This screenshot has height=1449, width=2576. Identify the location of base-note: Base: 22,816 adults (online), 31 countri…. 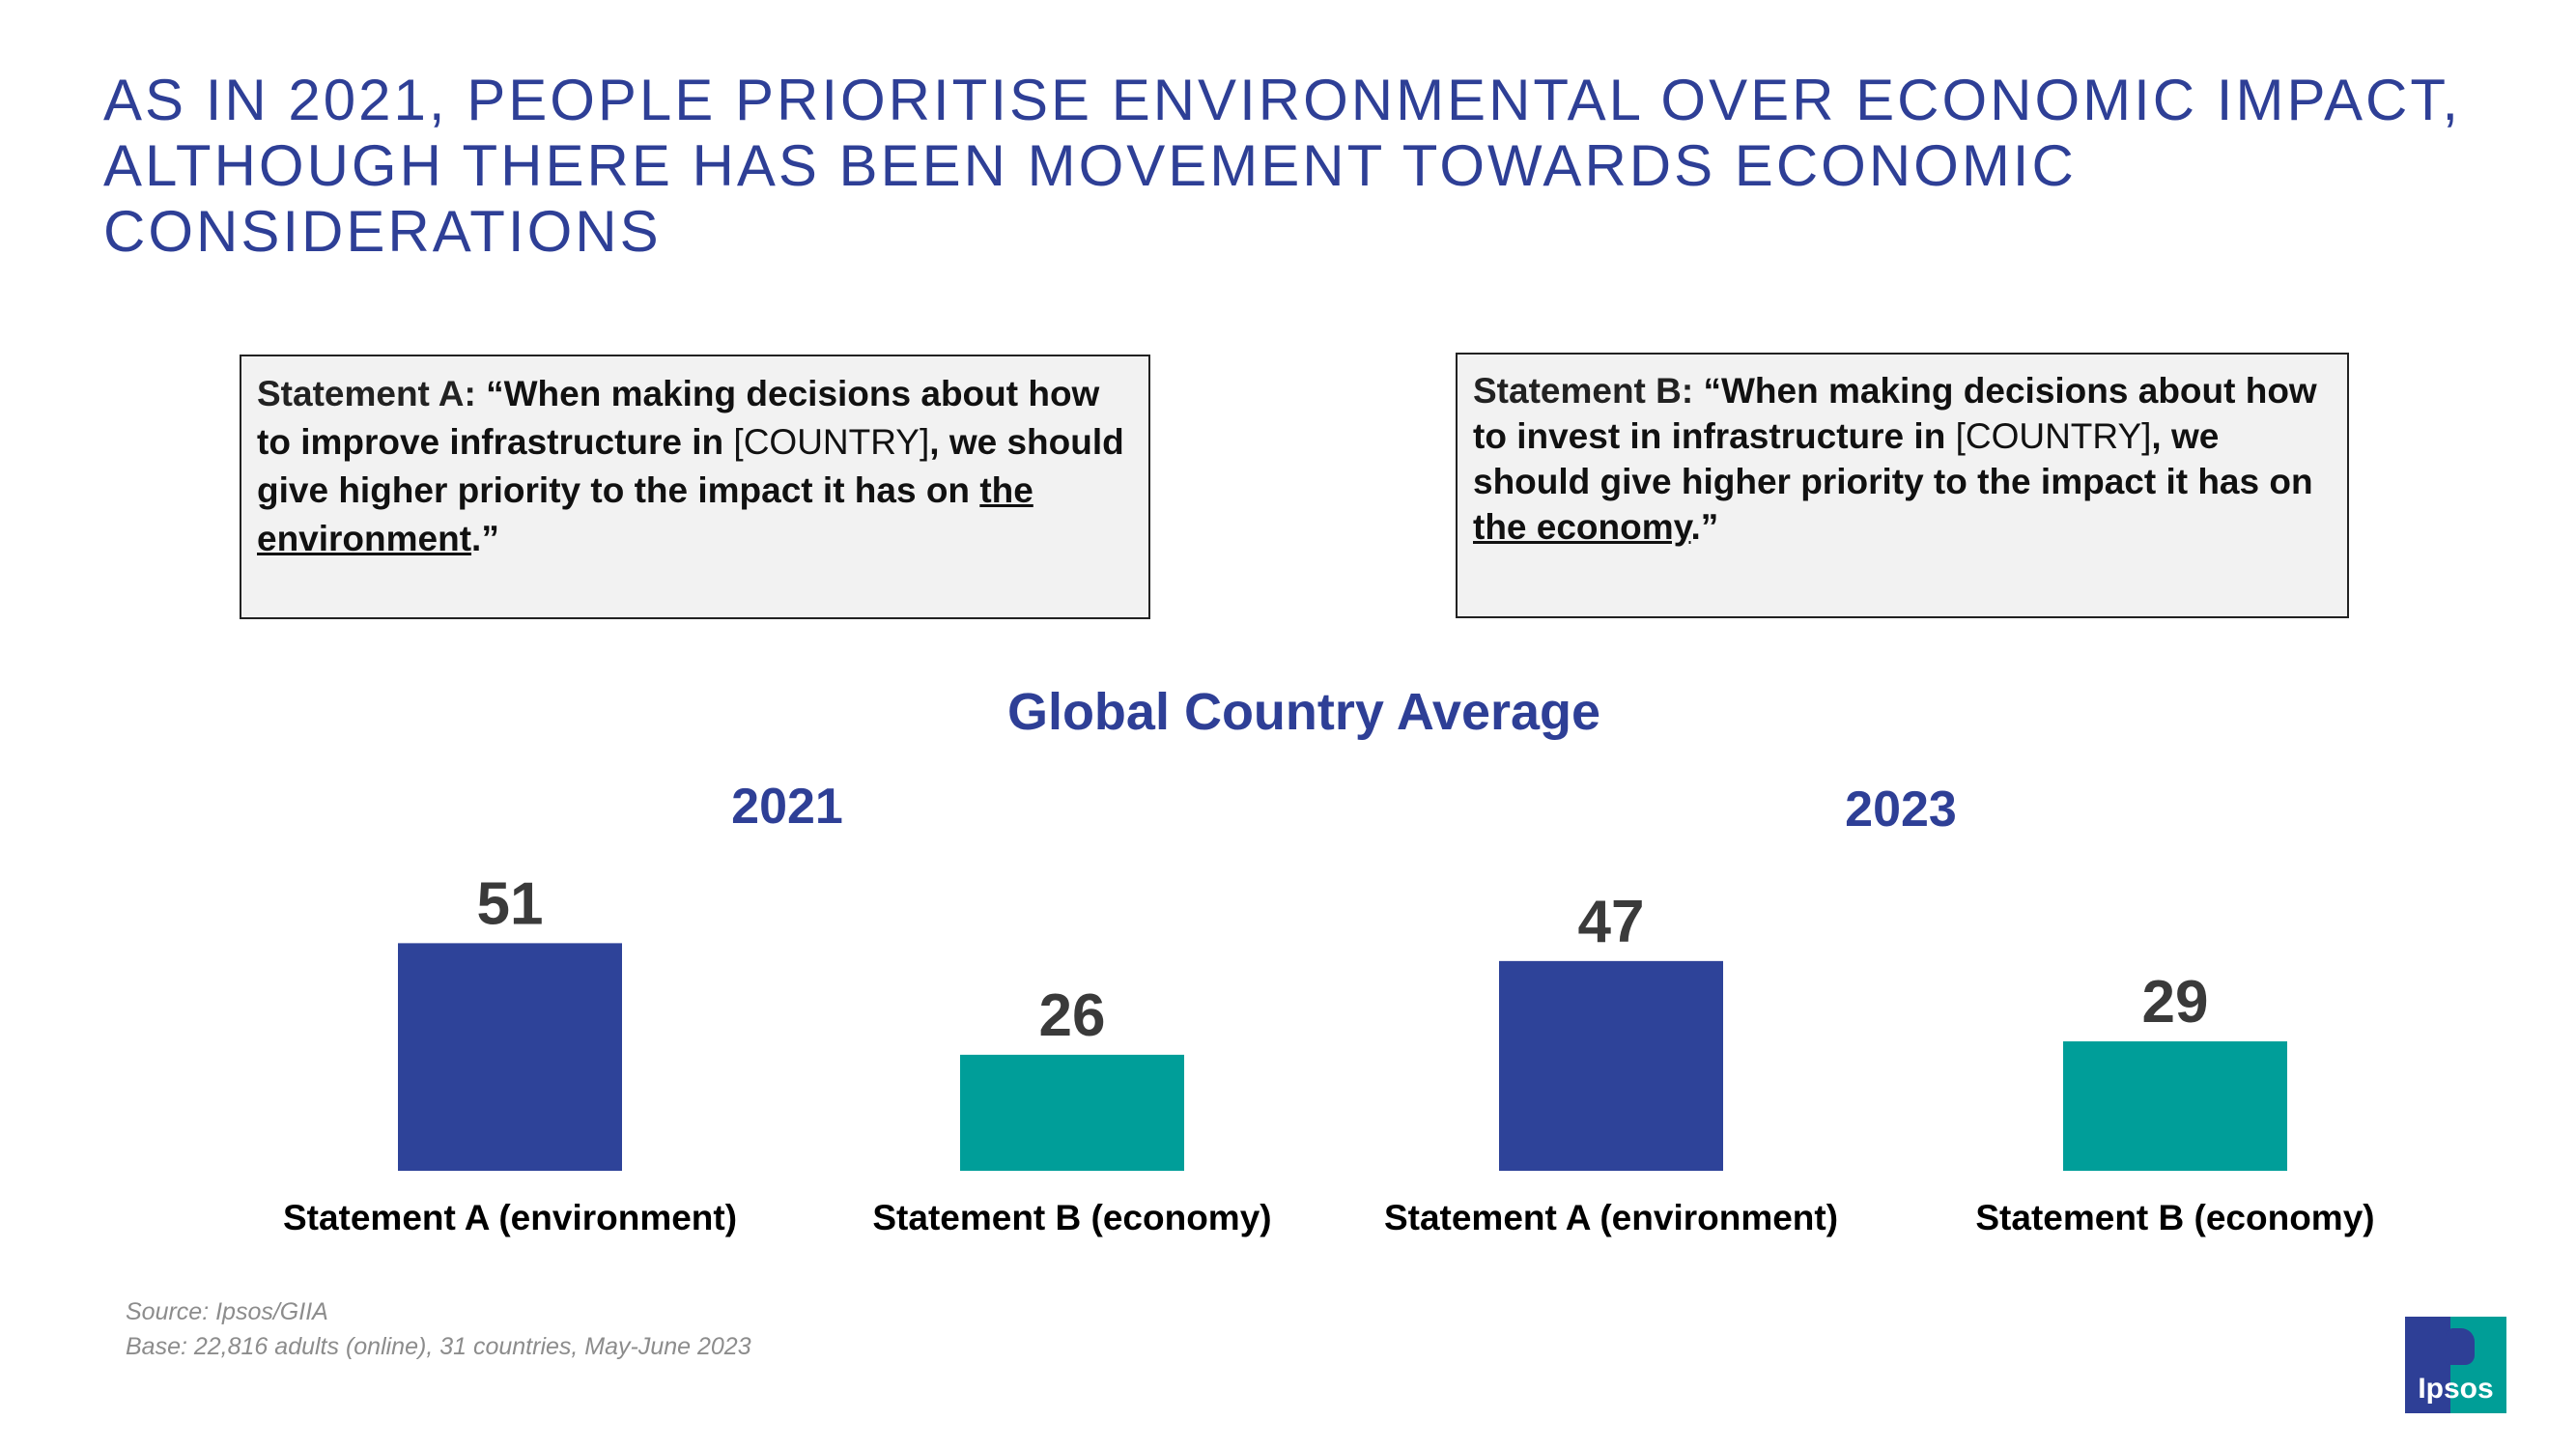
(438, 1346).